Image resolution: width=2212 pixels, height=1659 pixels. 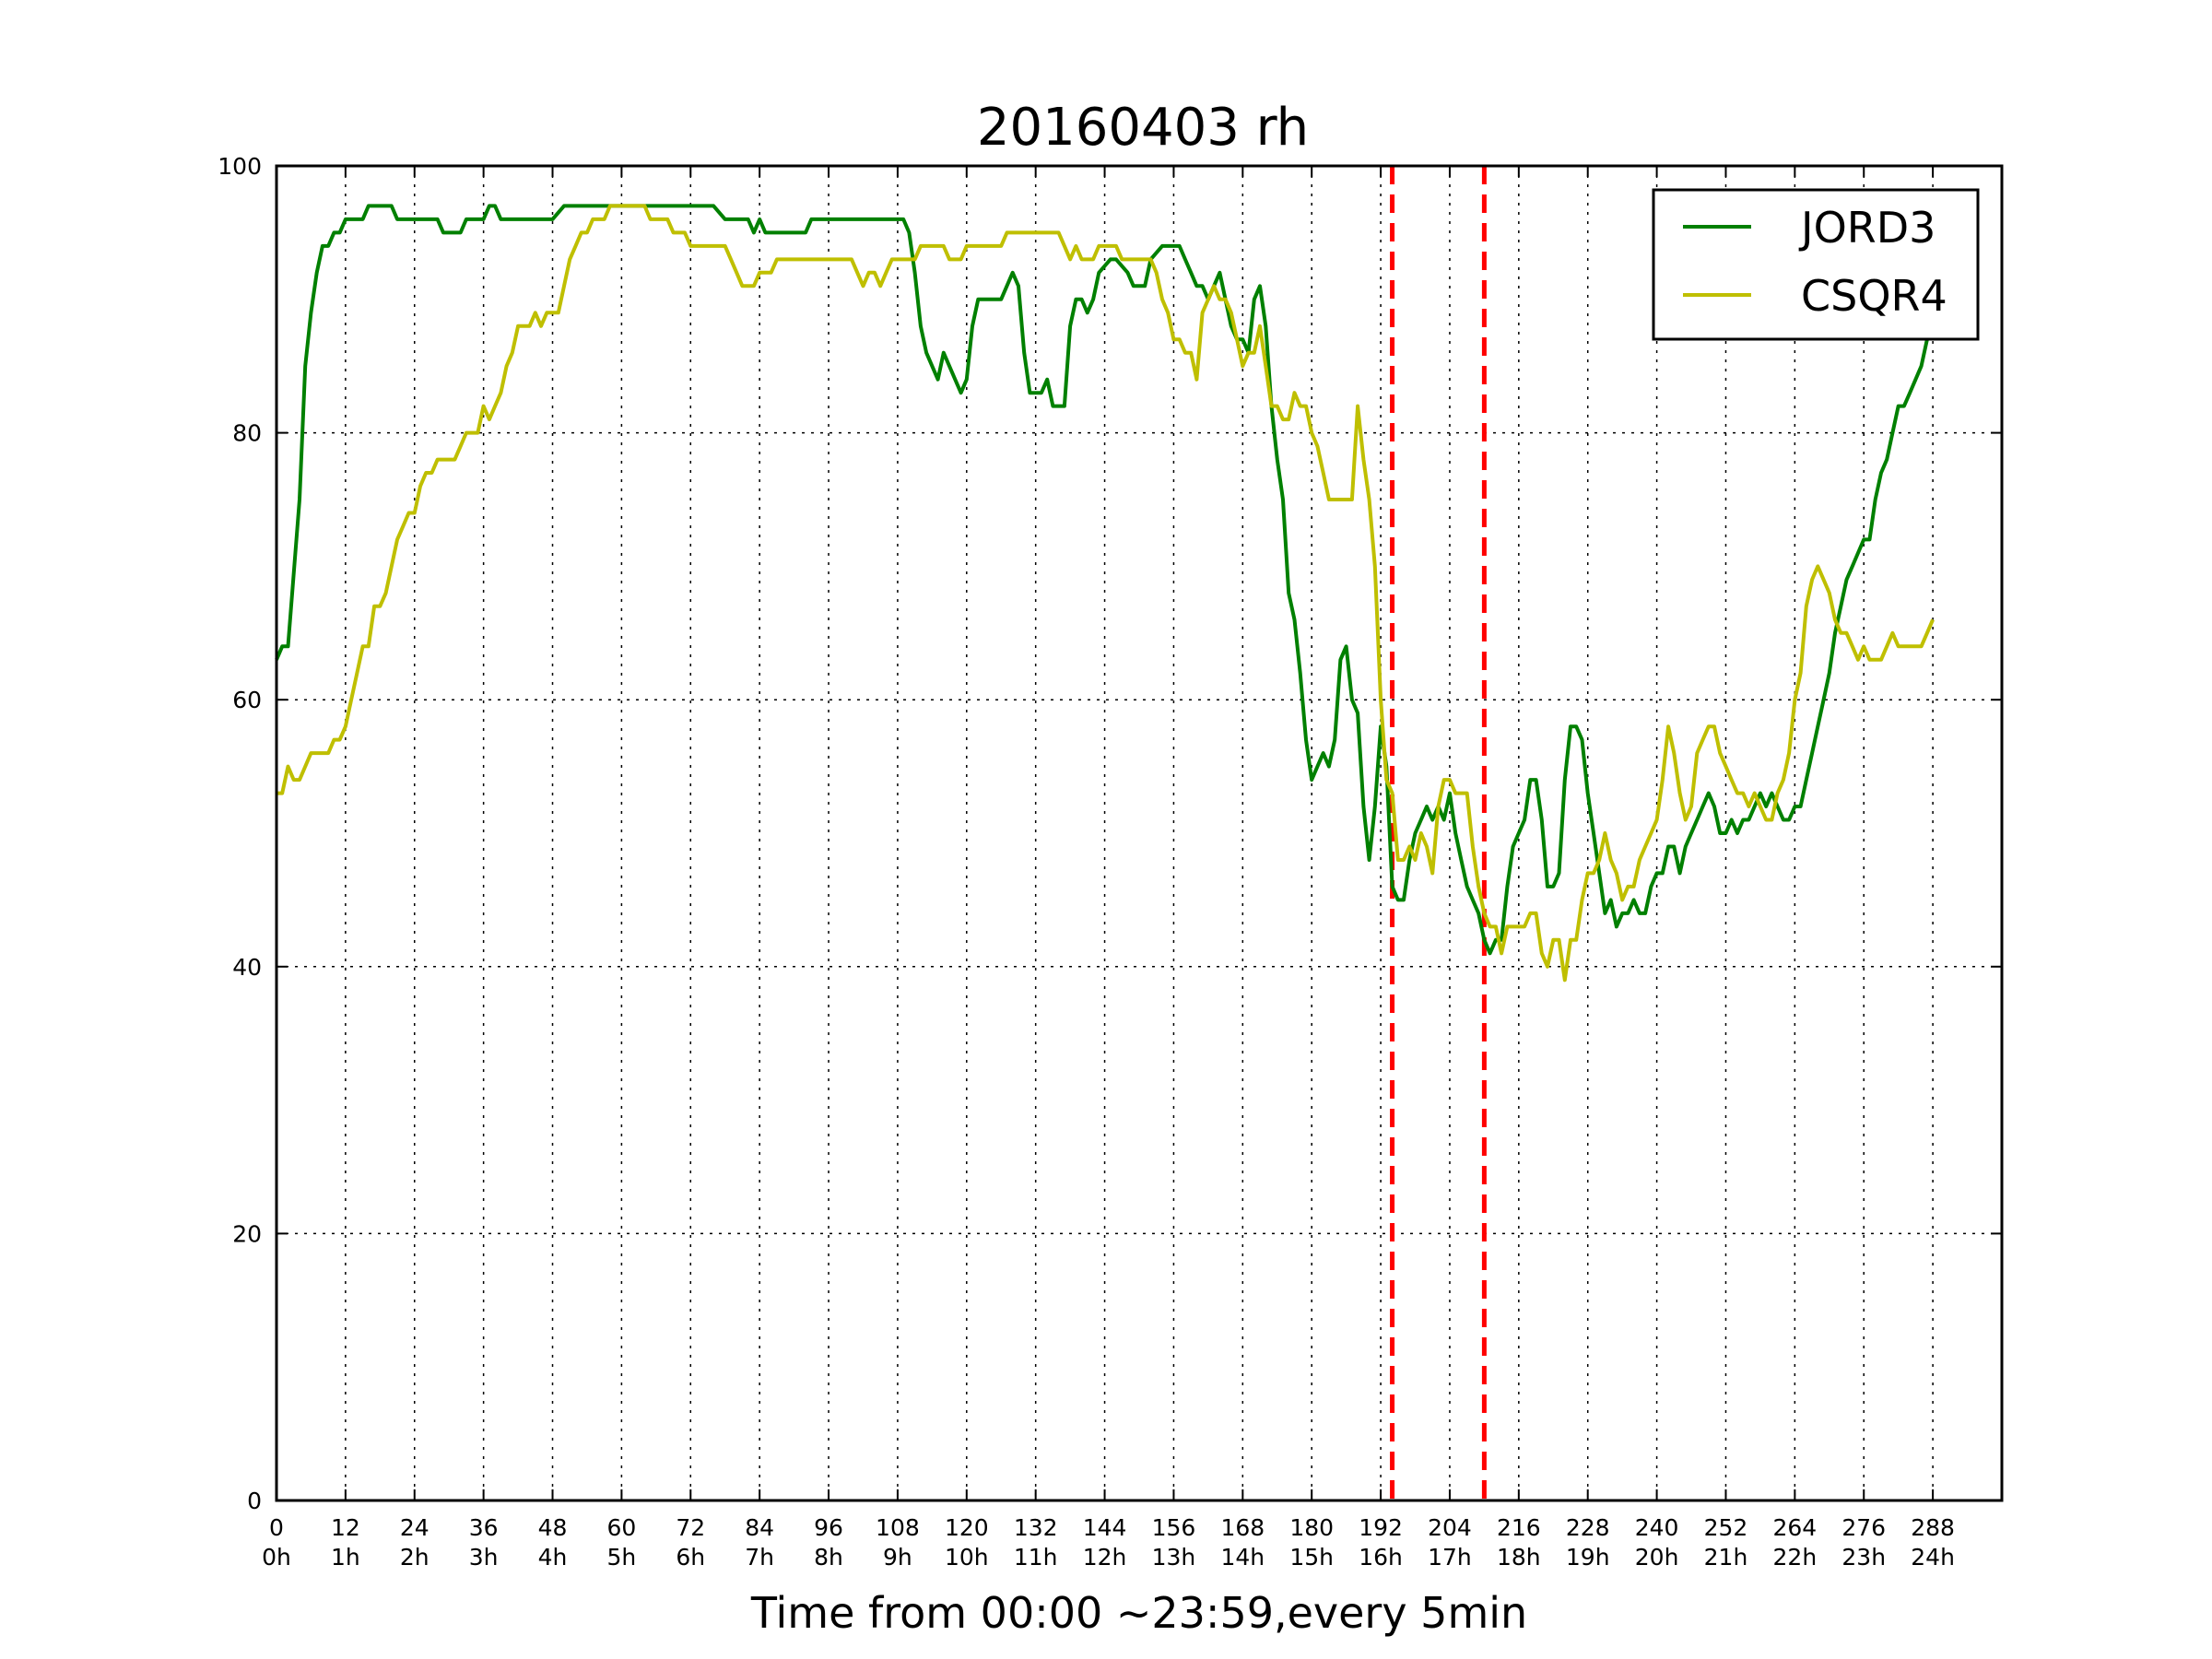 I want to click on x-tick-label: 132, so click(x=1036, y=1527).